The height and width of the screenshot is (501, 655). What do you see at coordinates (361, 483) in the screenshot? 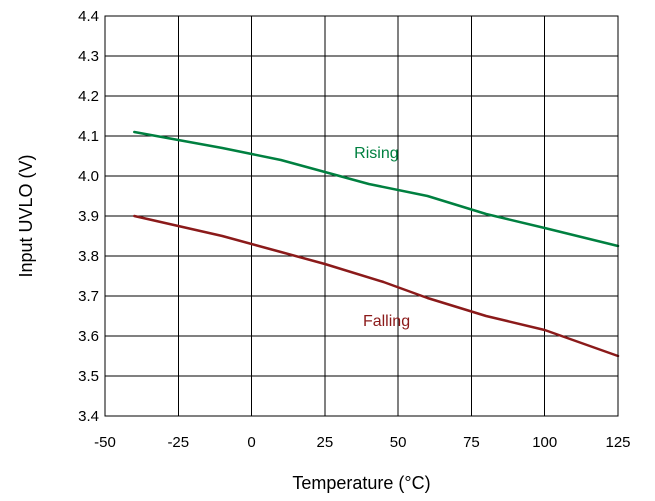
I see `x-axis-title: Temperature (°C)` at bounding box center [361, 483].